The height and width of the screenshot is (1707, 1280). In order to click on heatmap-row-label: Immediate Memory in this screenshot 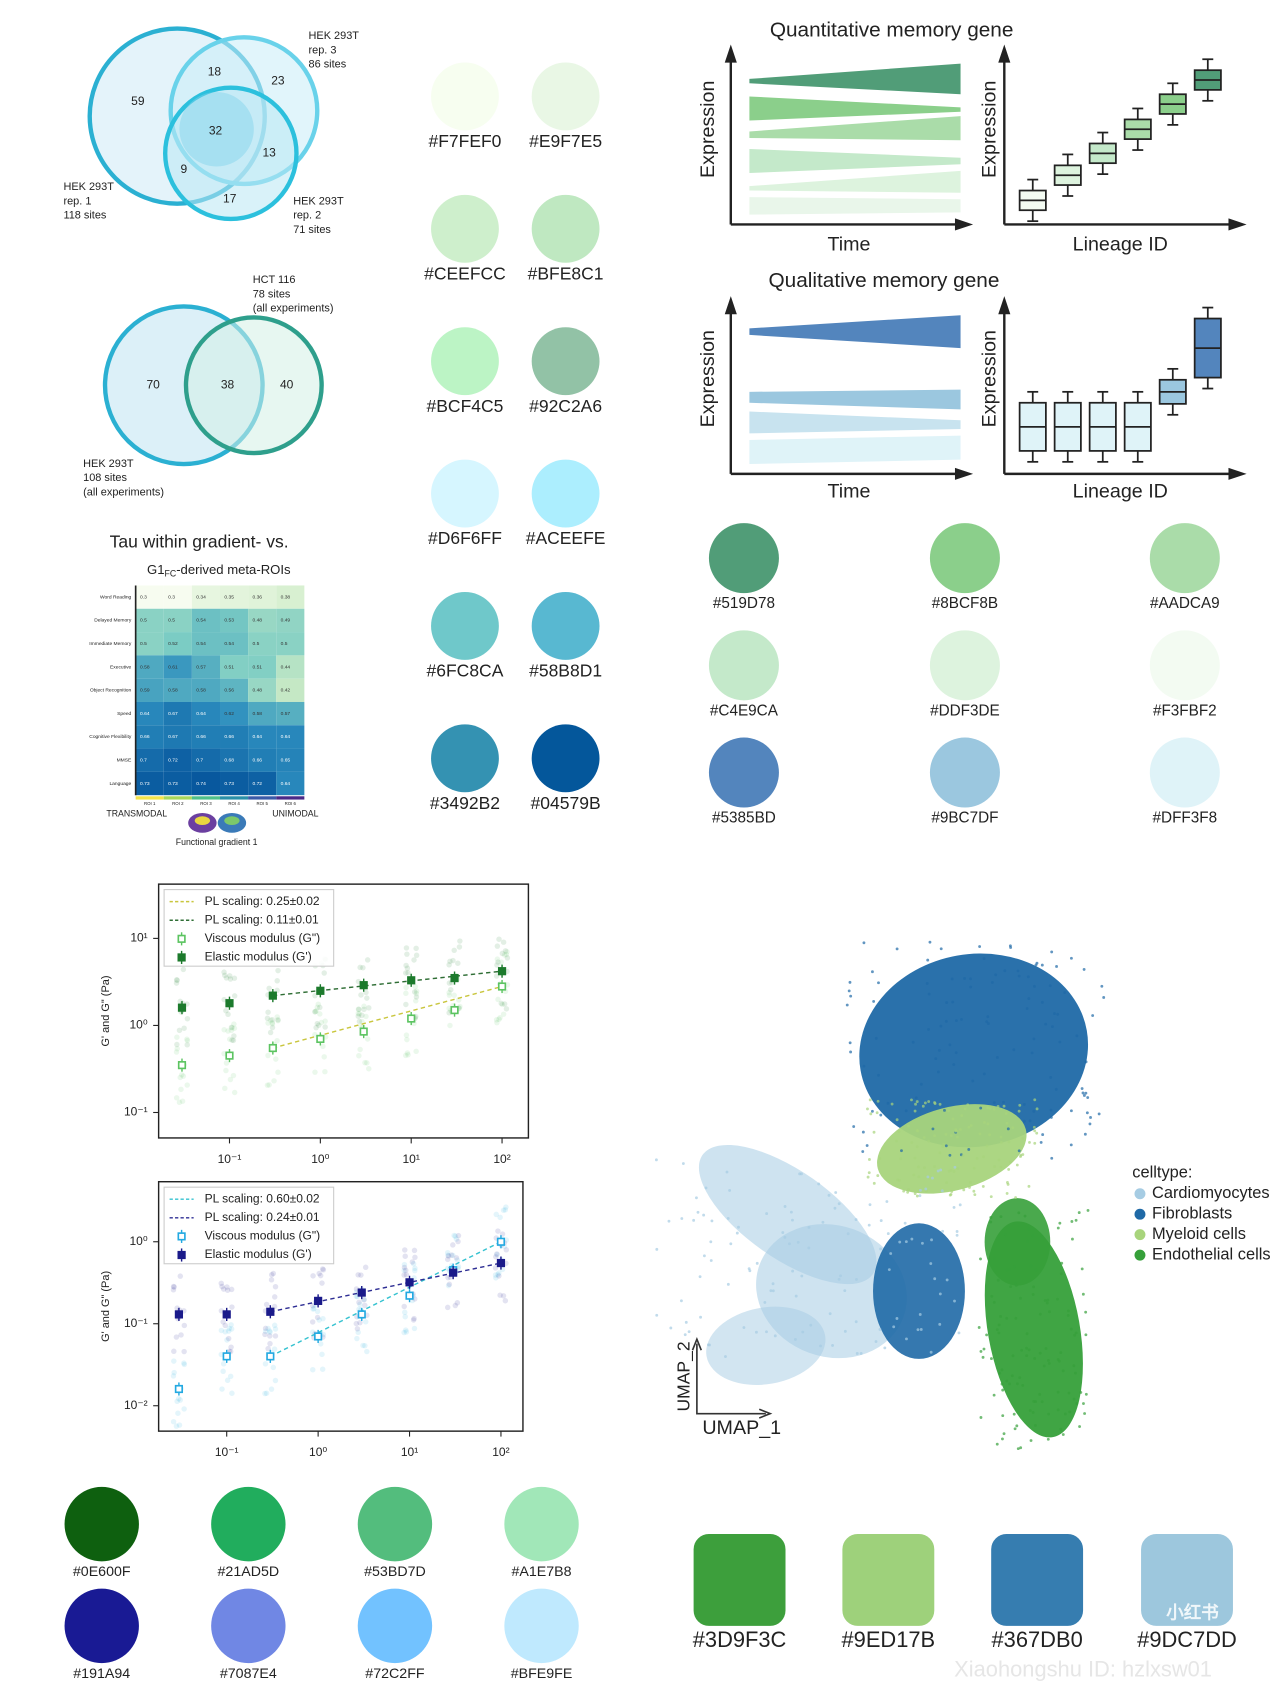, I will do `click(110, 644)`.